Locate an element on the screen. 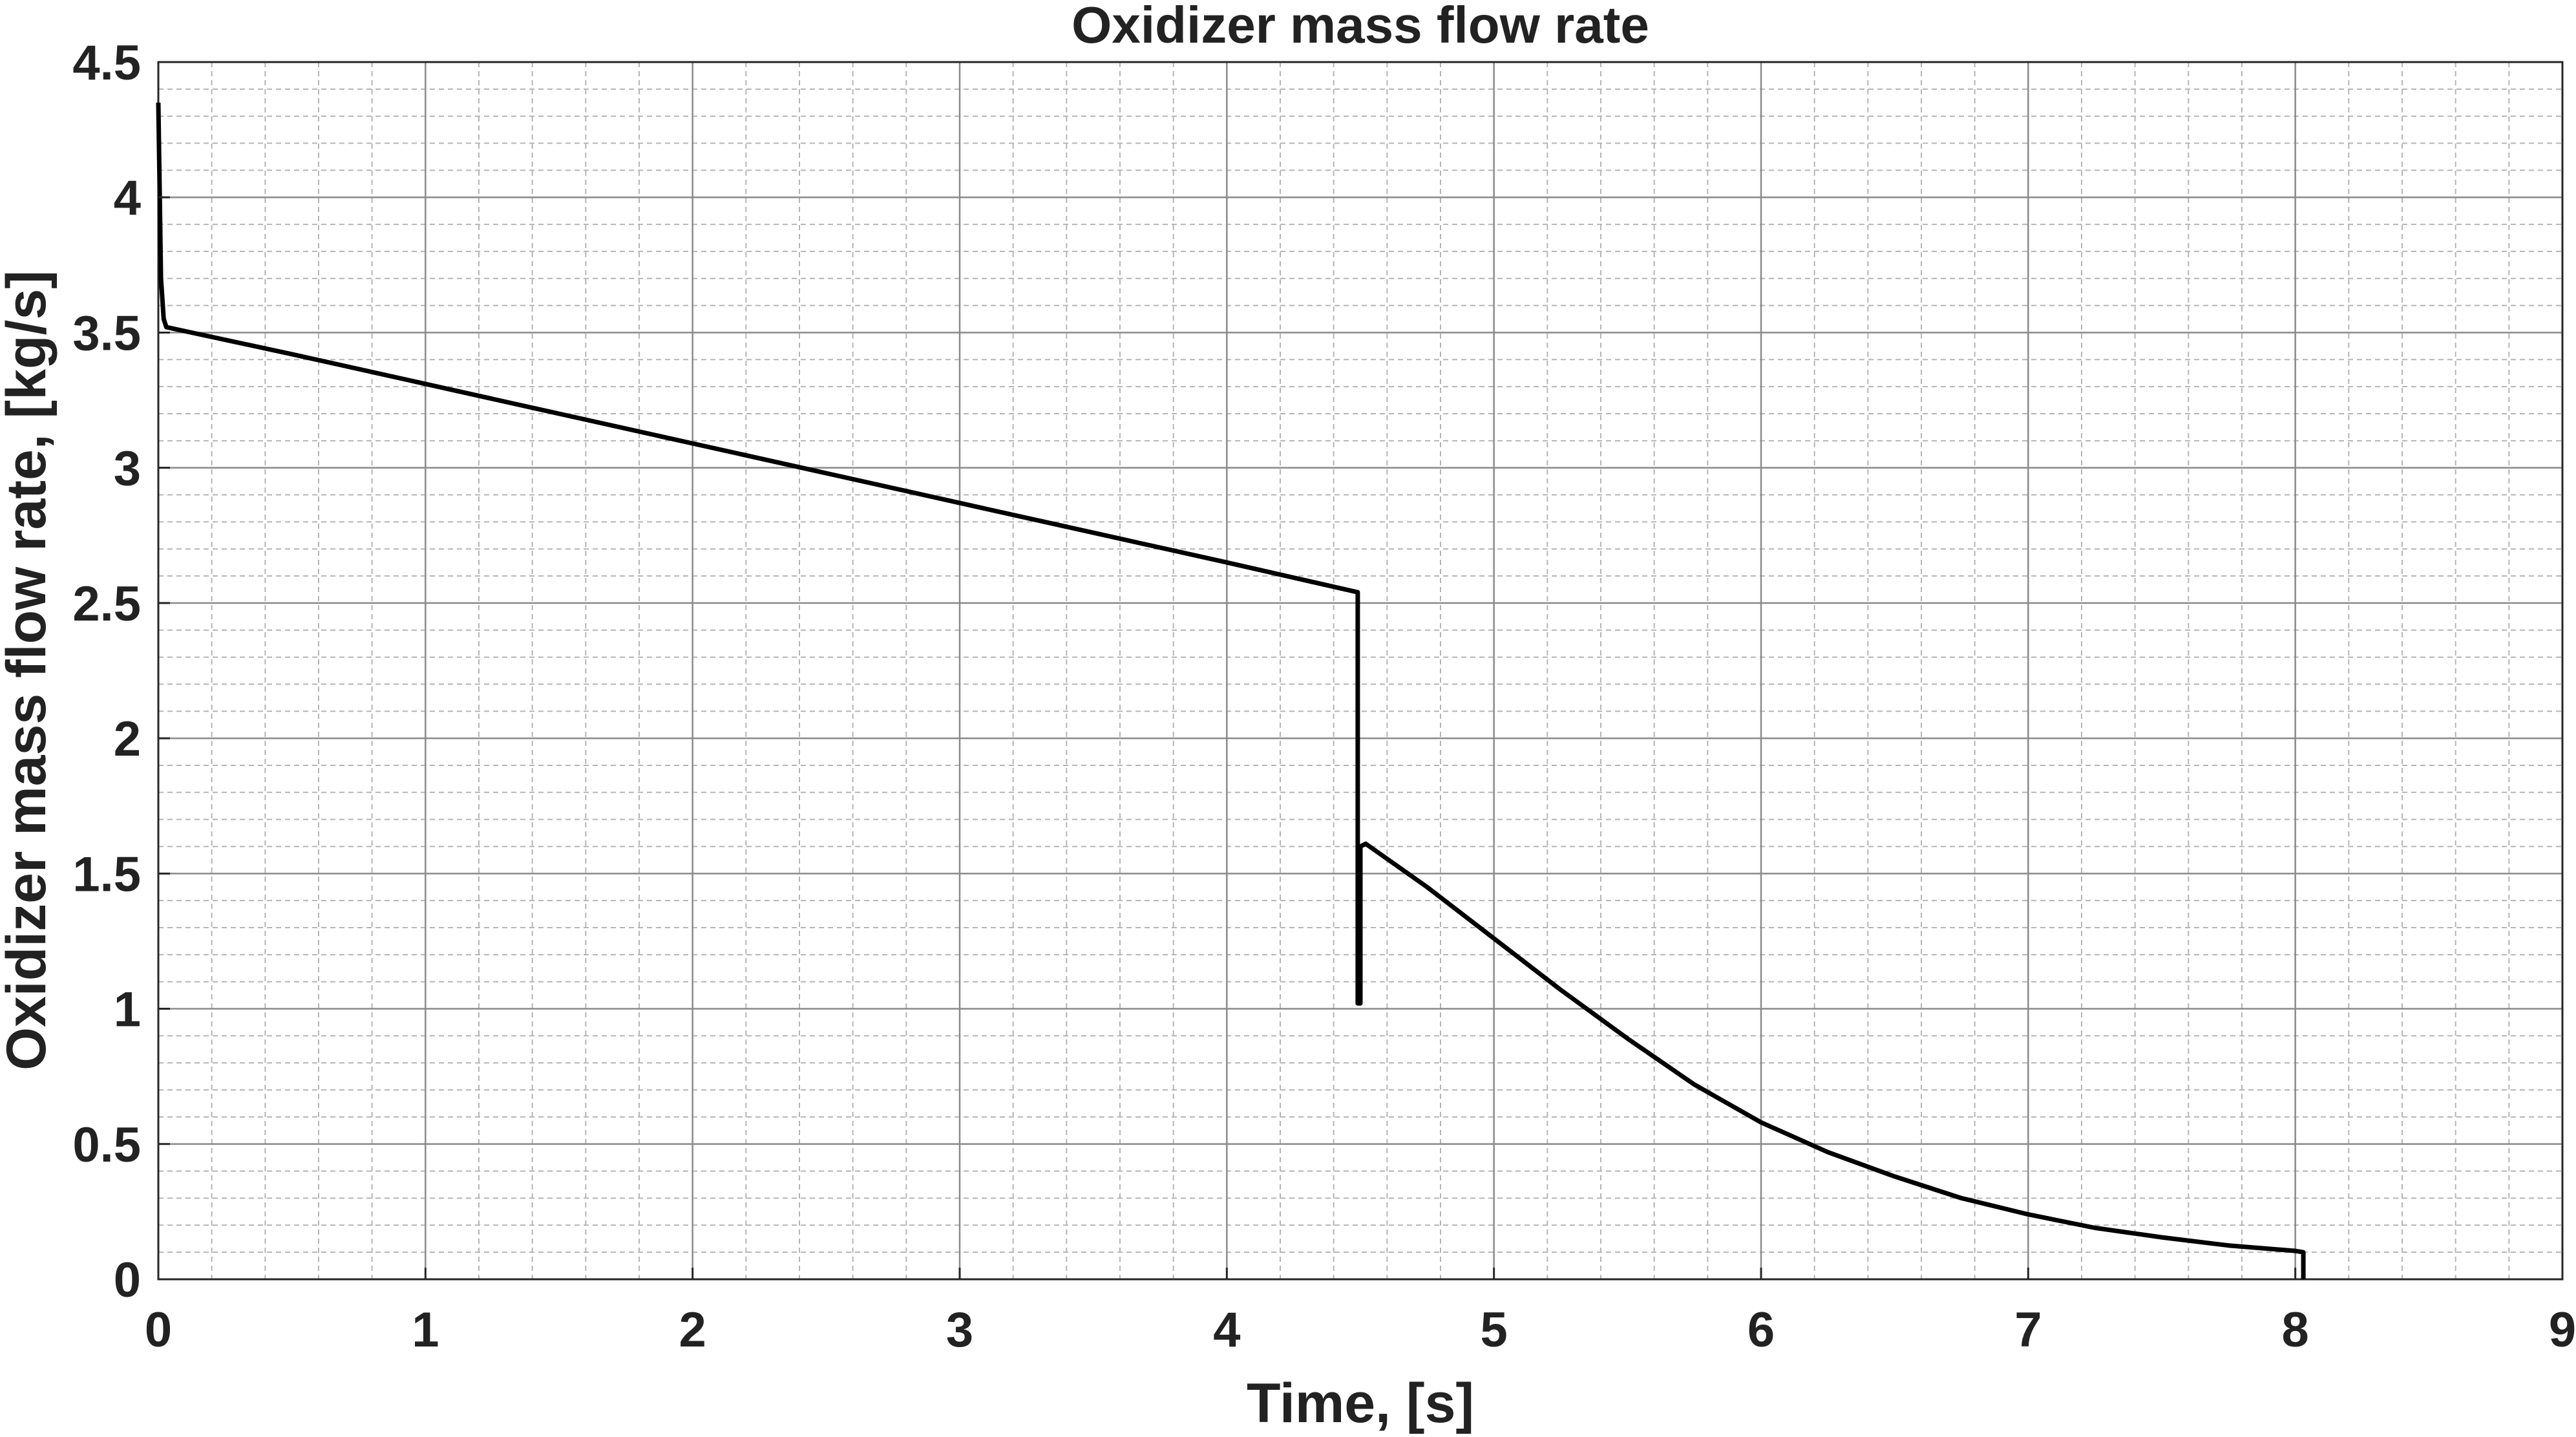 Image resolution: width=2576 pixels, height=1437 pixels. y-tick-label: 3.5 is located at coordinates (106, 333).